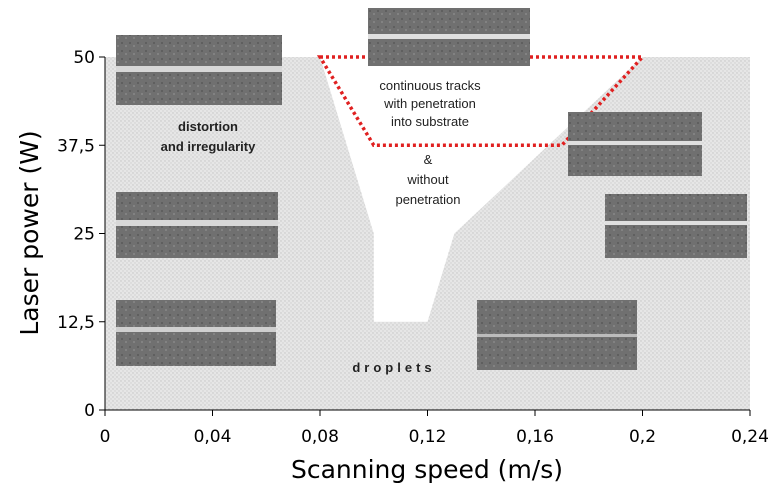  What do you see at coordinates (429, 103) in the screenshot?
I see `region-label: with penetration` at bounding box center [429, 103].